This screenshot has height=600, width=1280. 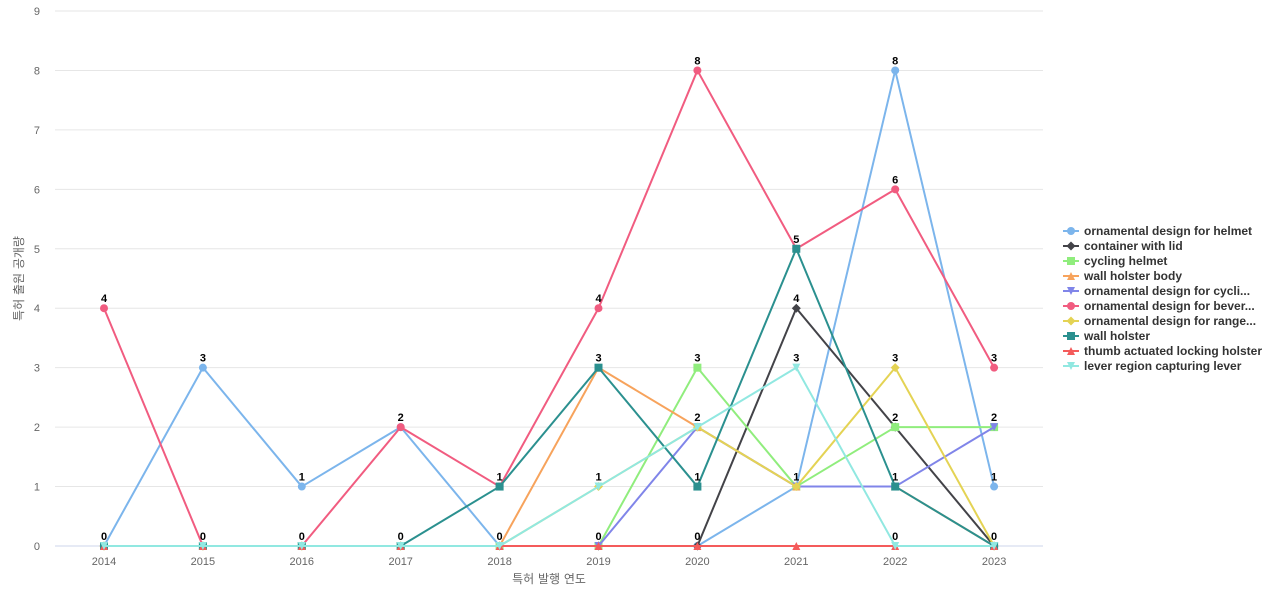 I want to click on y-tick-label: 8, so click(x=37, y=71).